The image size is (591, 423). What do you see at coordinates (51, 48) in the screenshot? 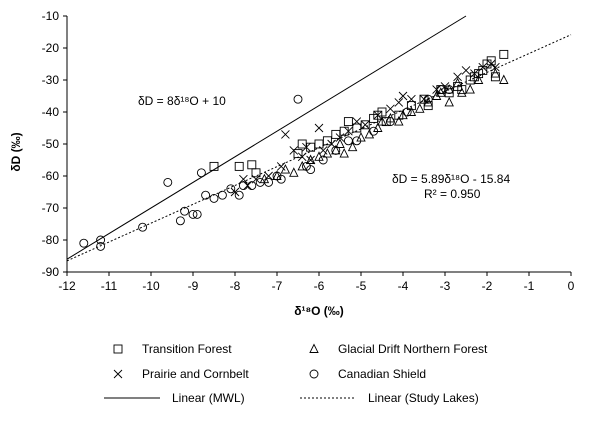
I see `y-tick-label: -20` at bounding box center [51, 48].